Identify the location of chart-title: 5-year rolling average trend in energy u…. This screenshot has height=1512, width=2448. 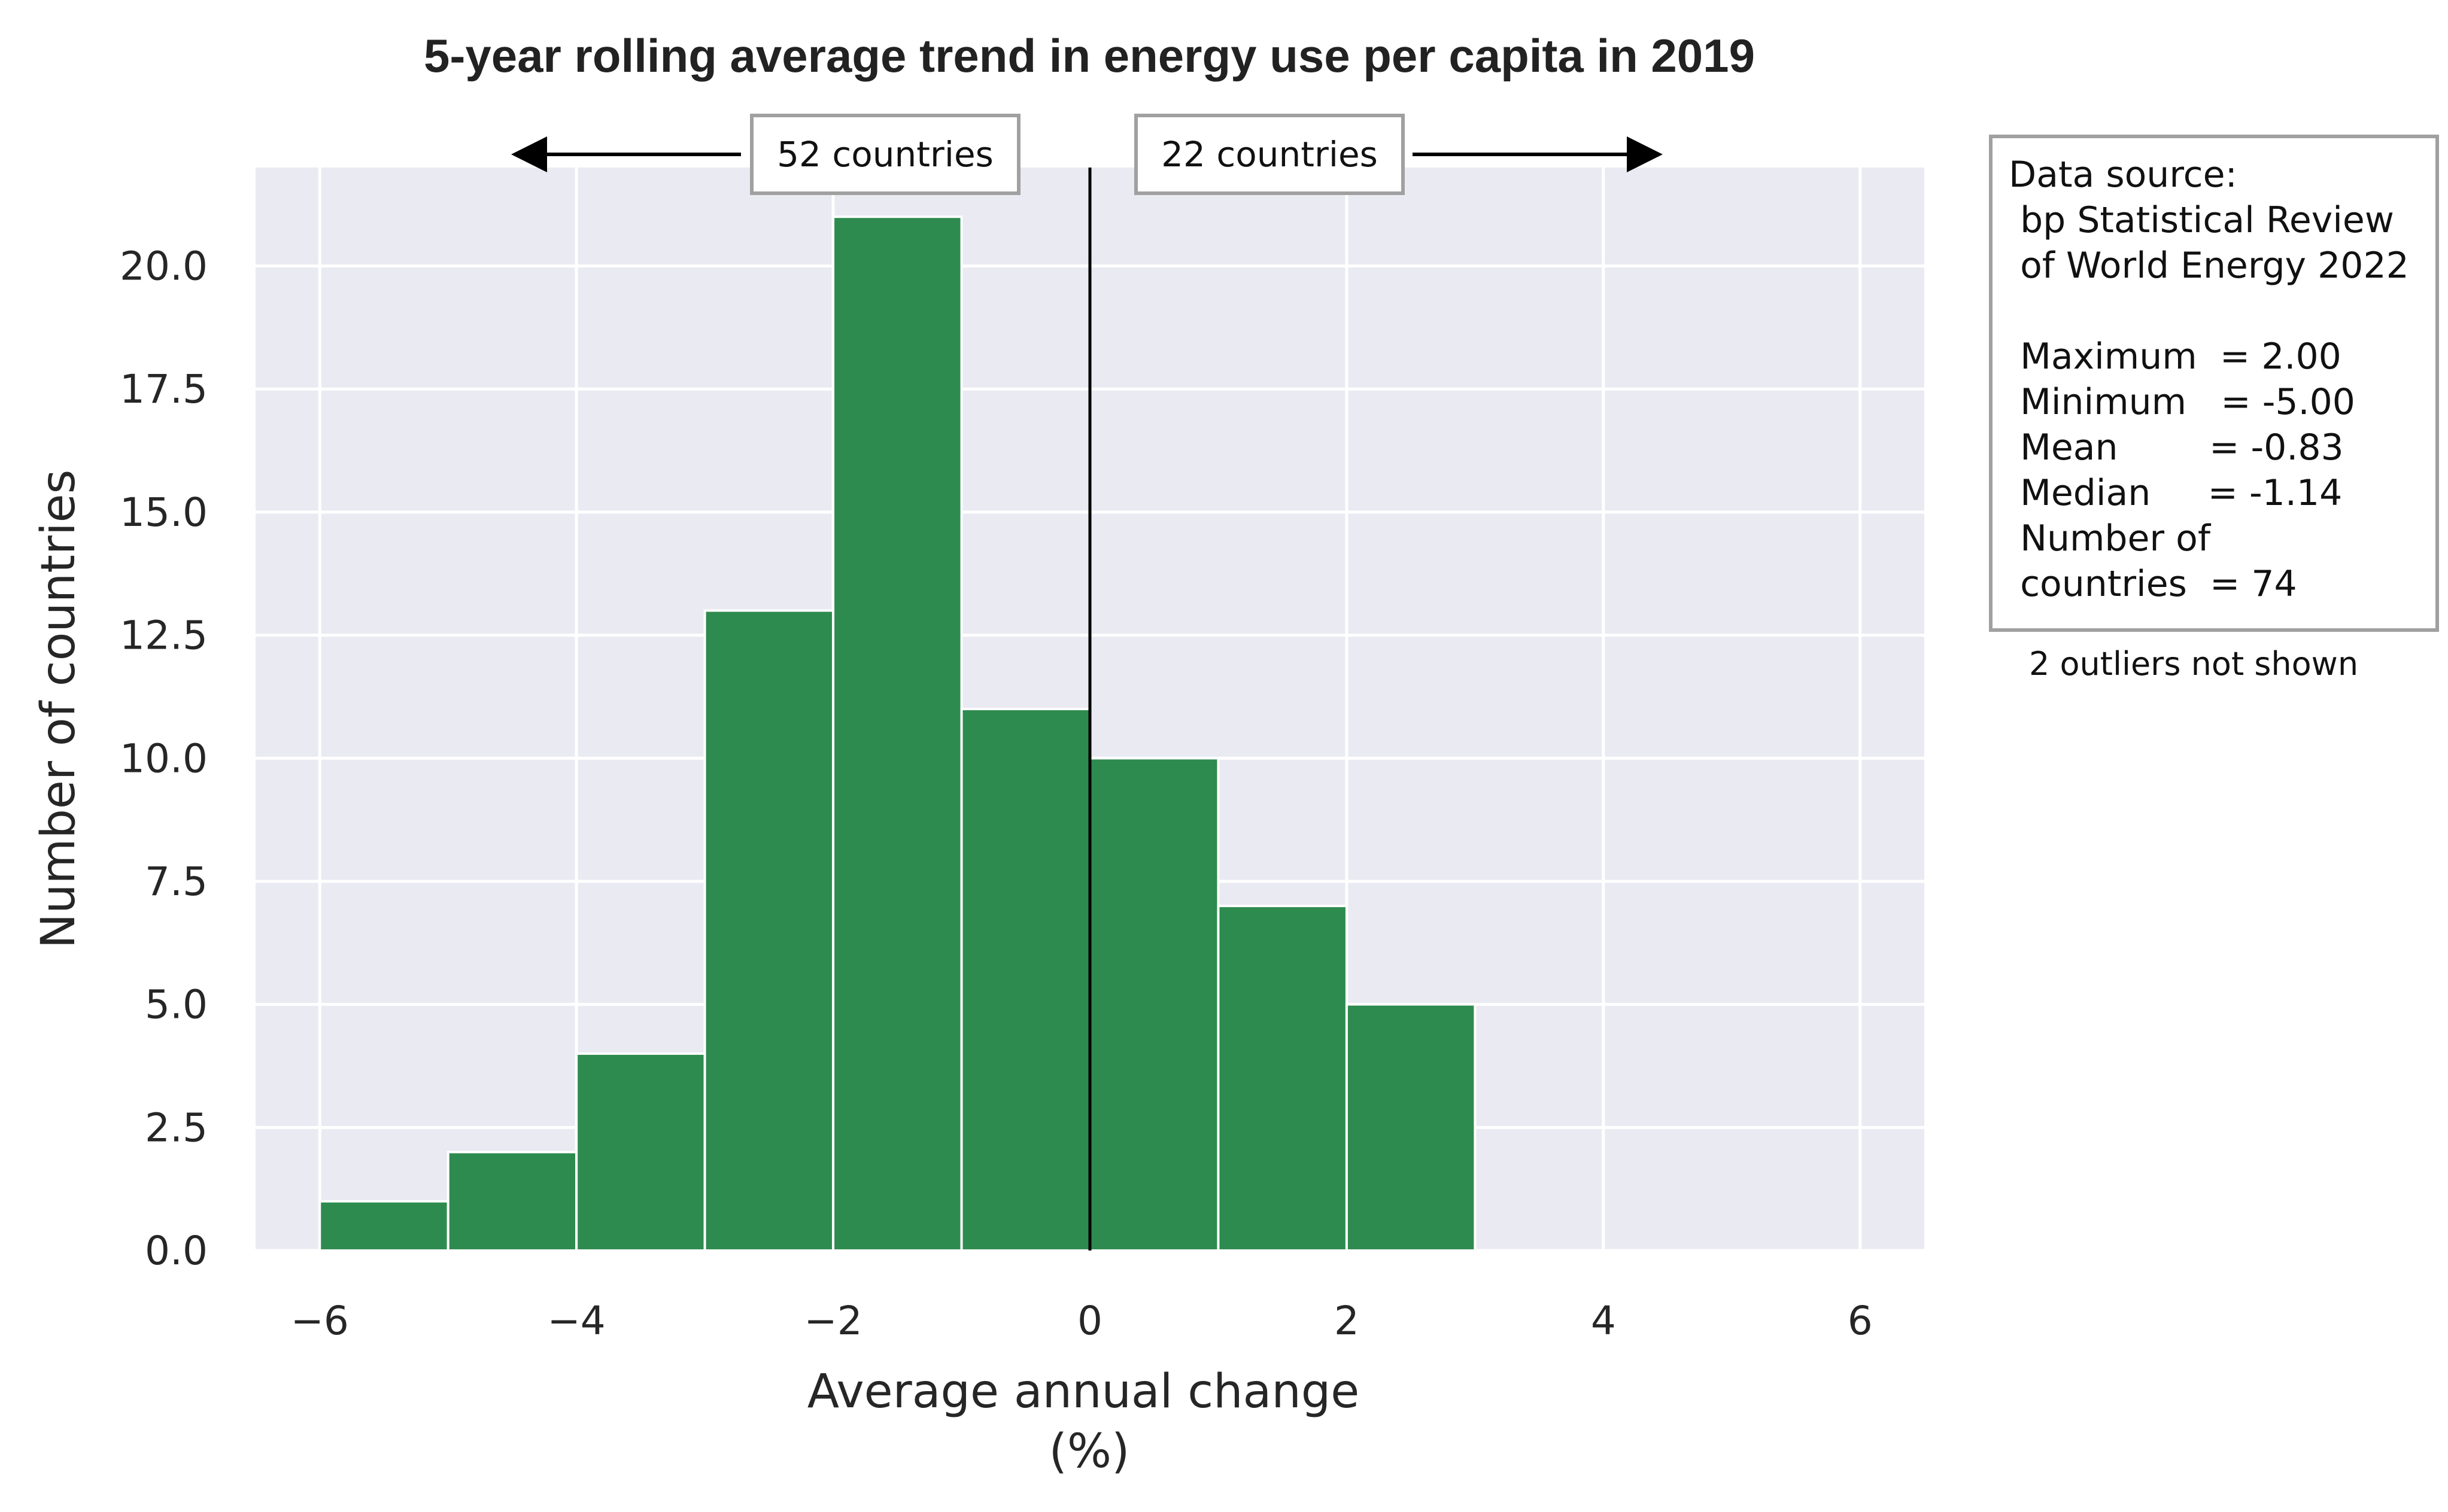
(1089, 55).